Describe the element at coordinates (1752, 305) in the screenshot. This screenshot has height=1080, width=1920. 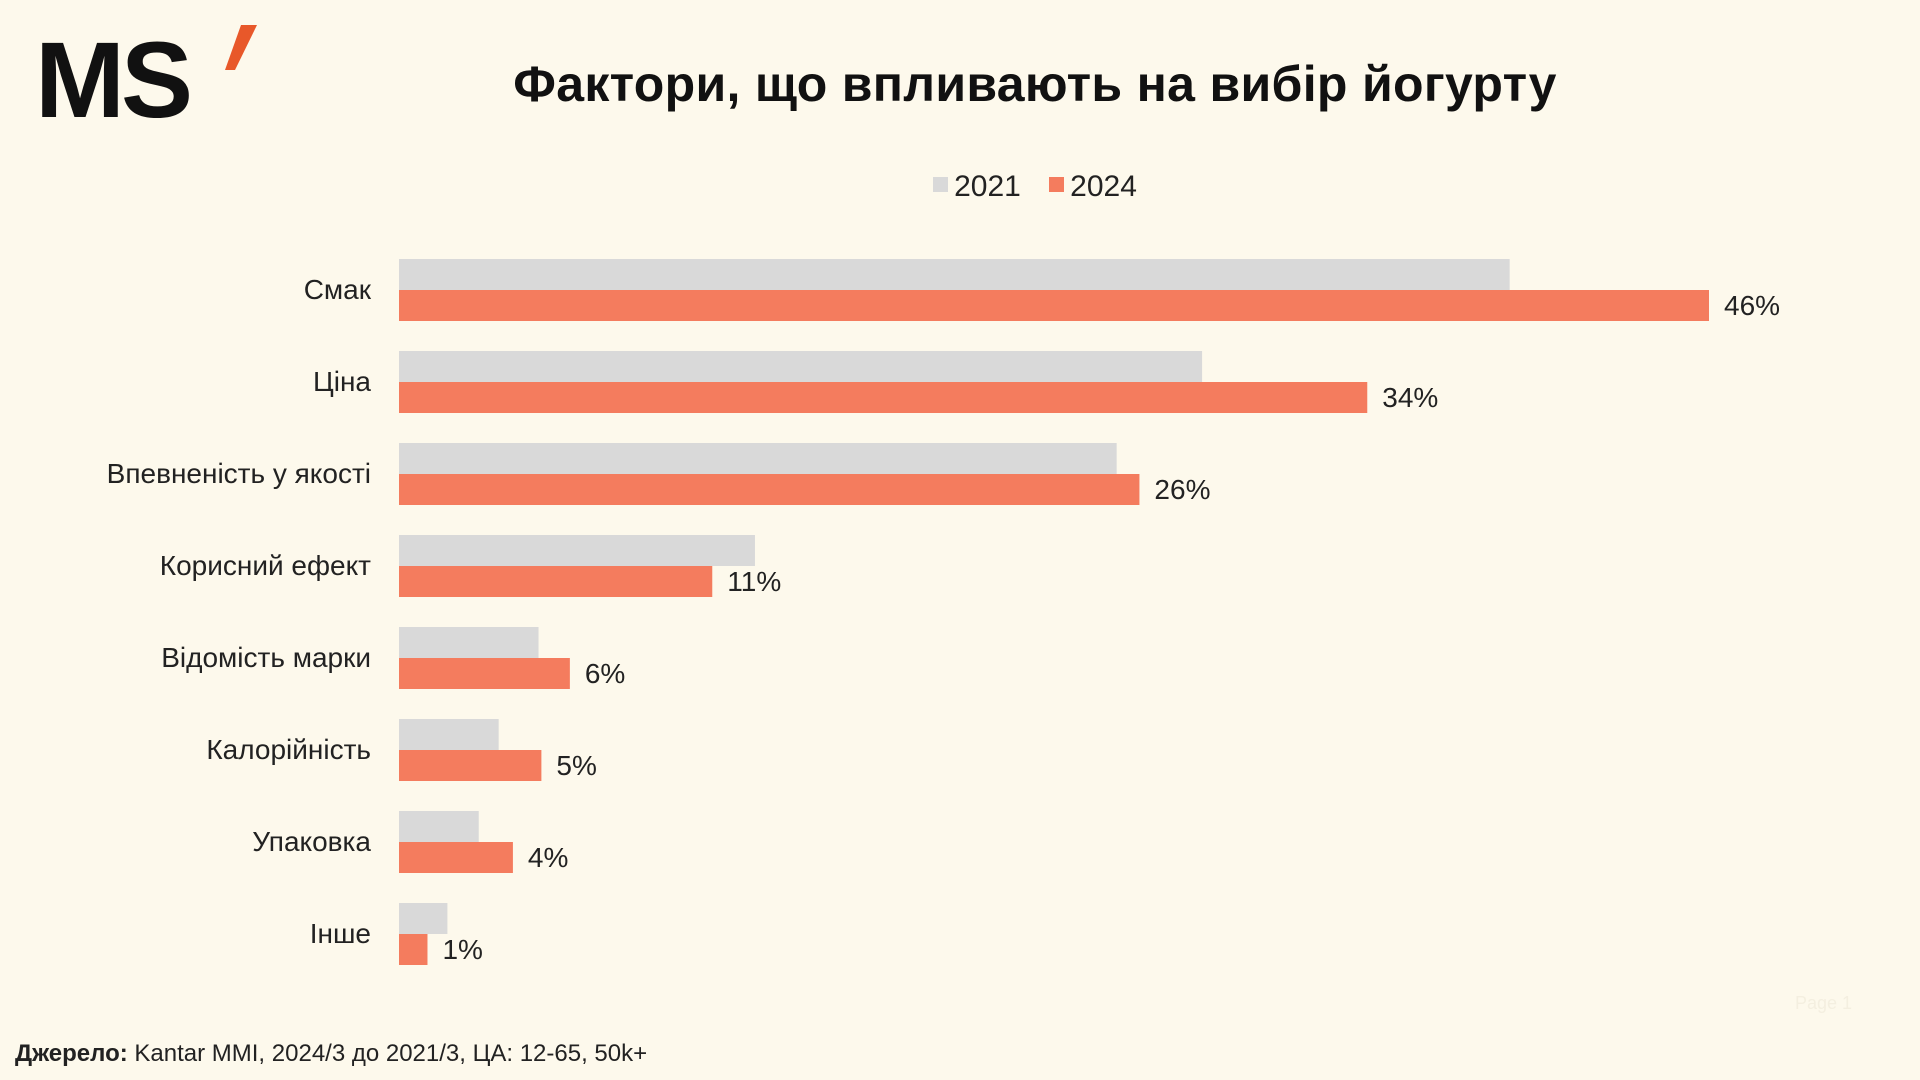
I see `data-label-2024-cat-0: 46%` at that location.